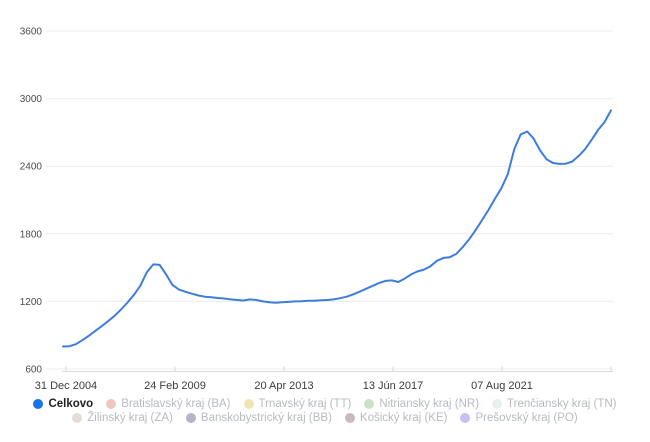  Describe the element at coordinates (38, 404) in the screenshot. I see `legend-dot-celkovo` at that location.